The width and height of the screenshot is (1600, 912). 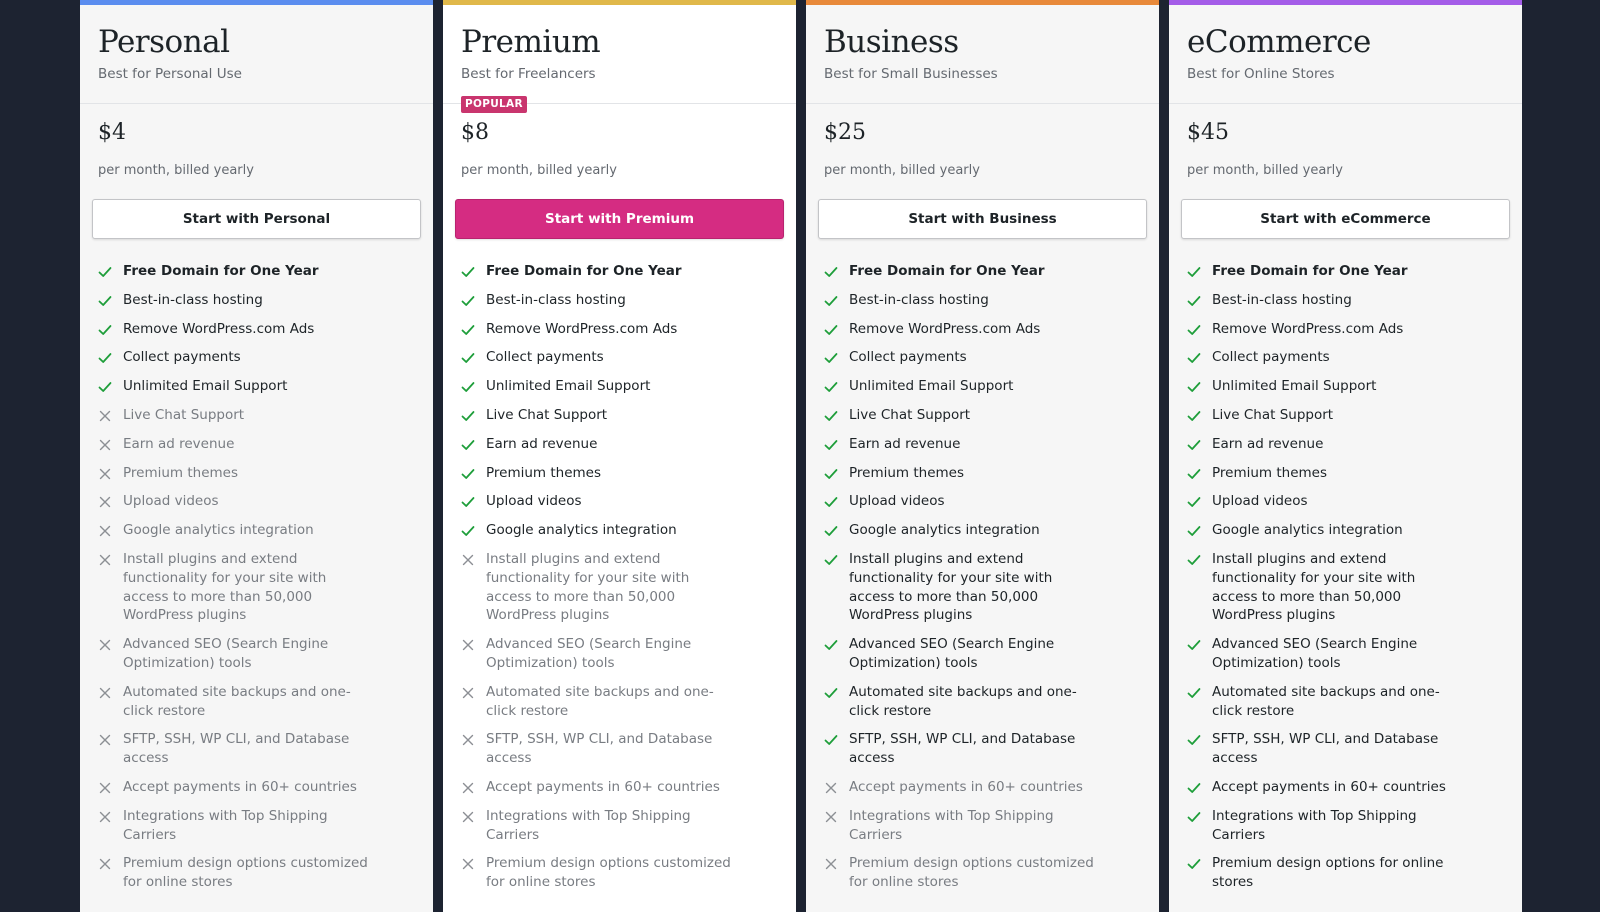 I want to click on feature-item: Premium themes, so click(x=1324, y=473).